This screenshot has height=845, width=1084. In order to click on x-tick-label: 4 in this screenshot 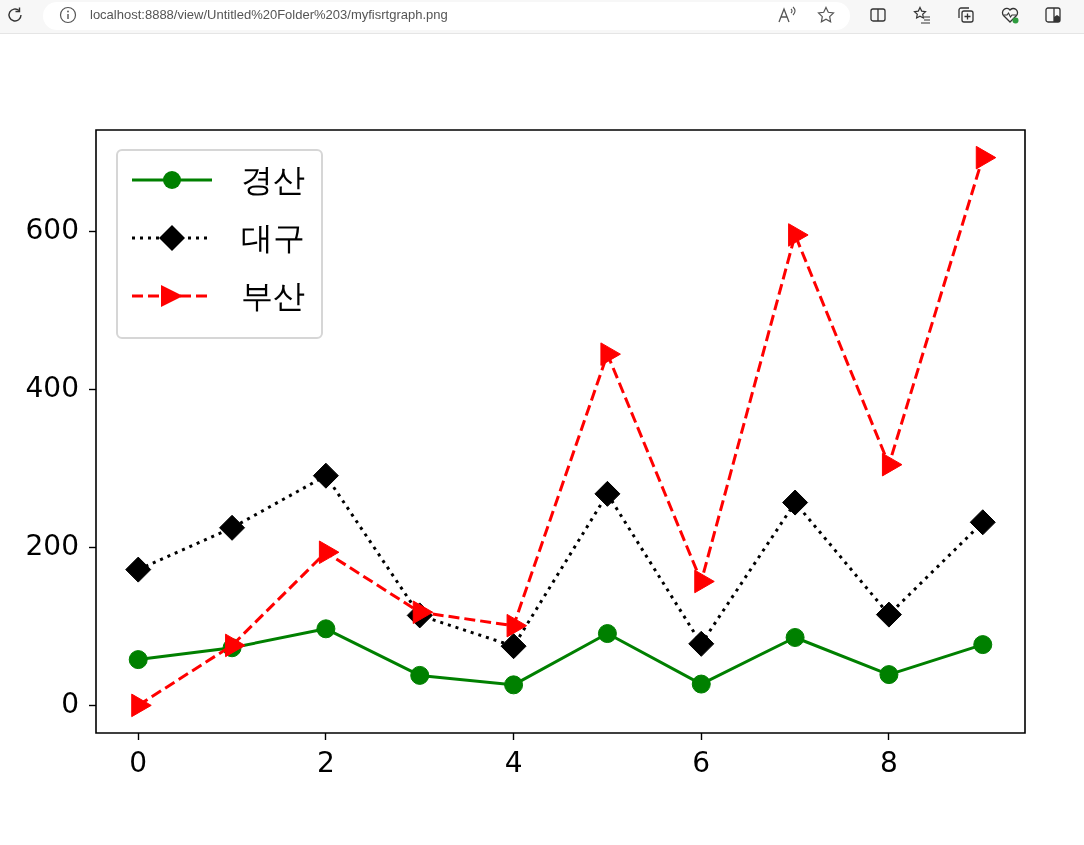, I will do `click(513, 763)`.